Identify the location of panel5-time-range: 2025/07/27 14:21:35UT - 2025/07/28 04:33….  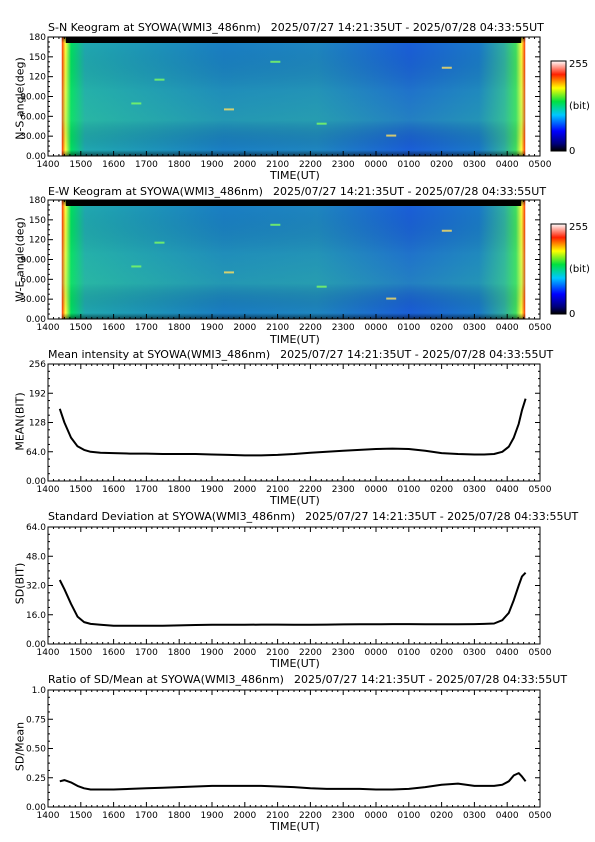
(430, 679).